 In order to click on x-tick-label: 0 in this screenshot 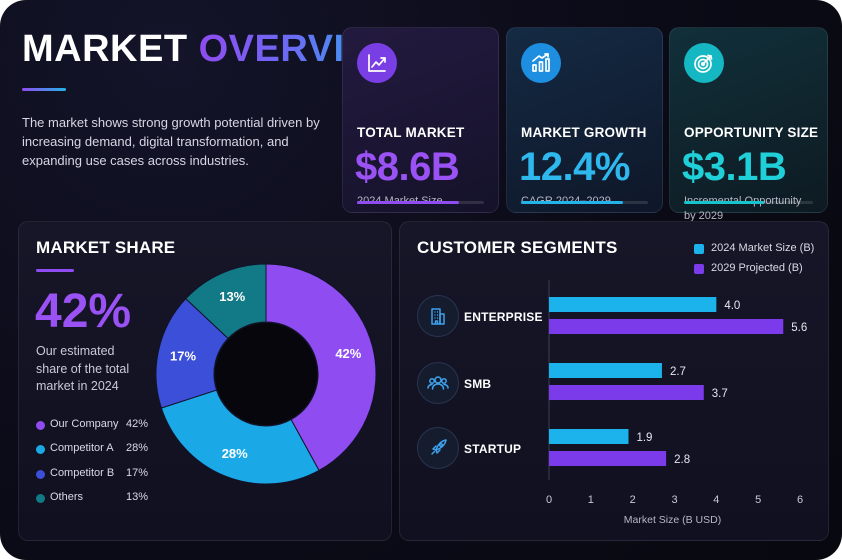, I will do `click(549, 500)`.